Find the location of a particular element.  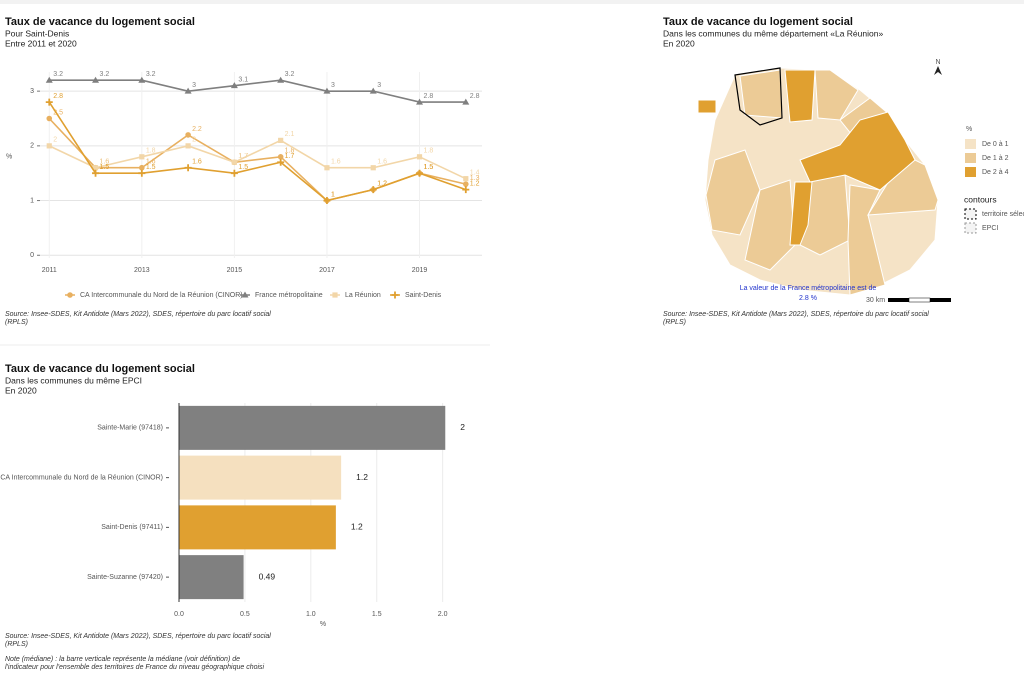

legend-label: De 0 à 1 is located at coordinates (995, 144).